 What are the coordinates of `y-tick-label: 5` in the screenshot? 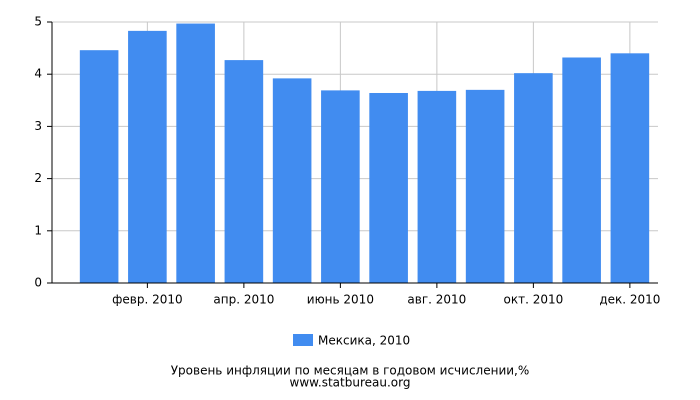 It's located at (38, 22).